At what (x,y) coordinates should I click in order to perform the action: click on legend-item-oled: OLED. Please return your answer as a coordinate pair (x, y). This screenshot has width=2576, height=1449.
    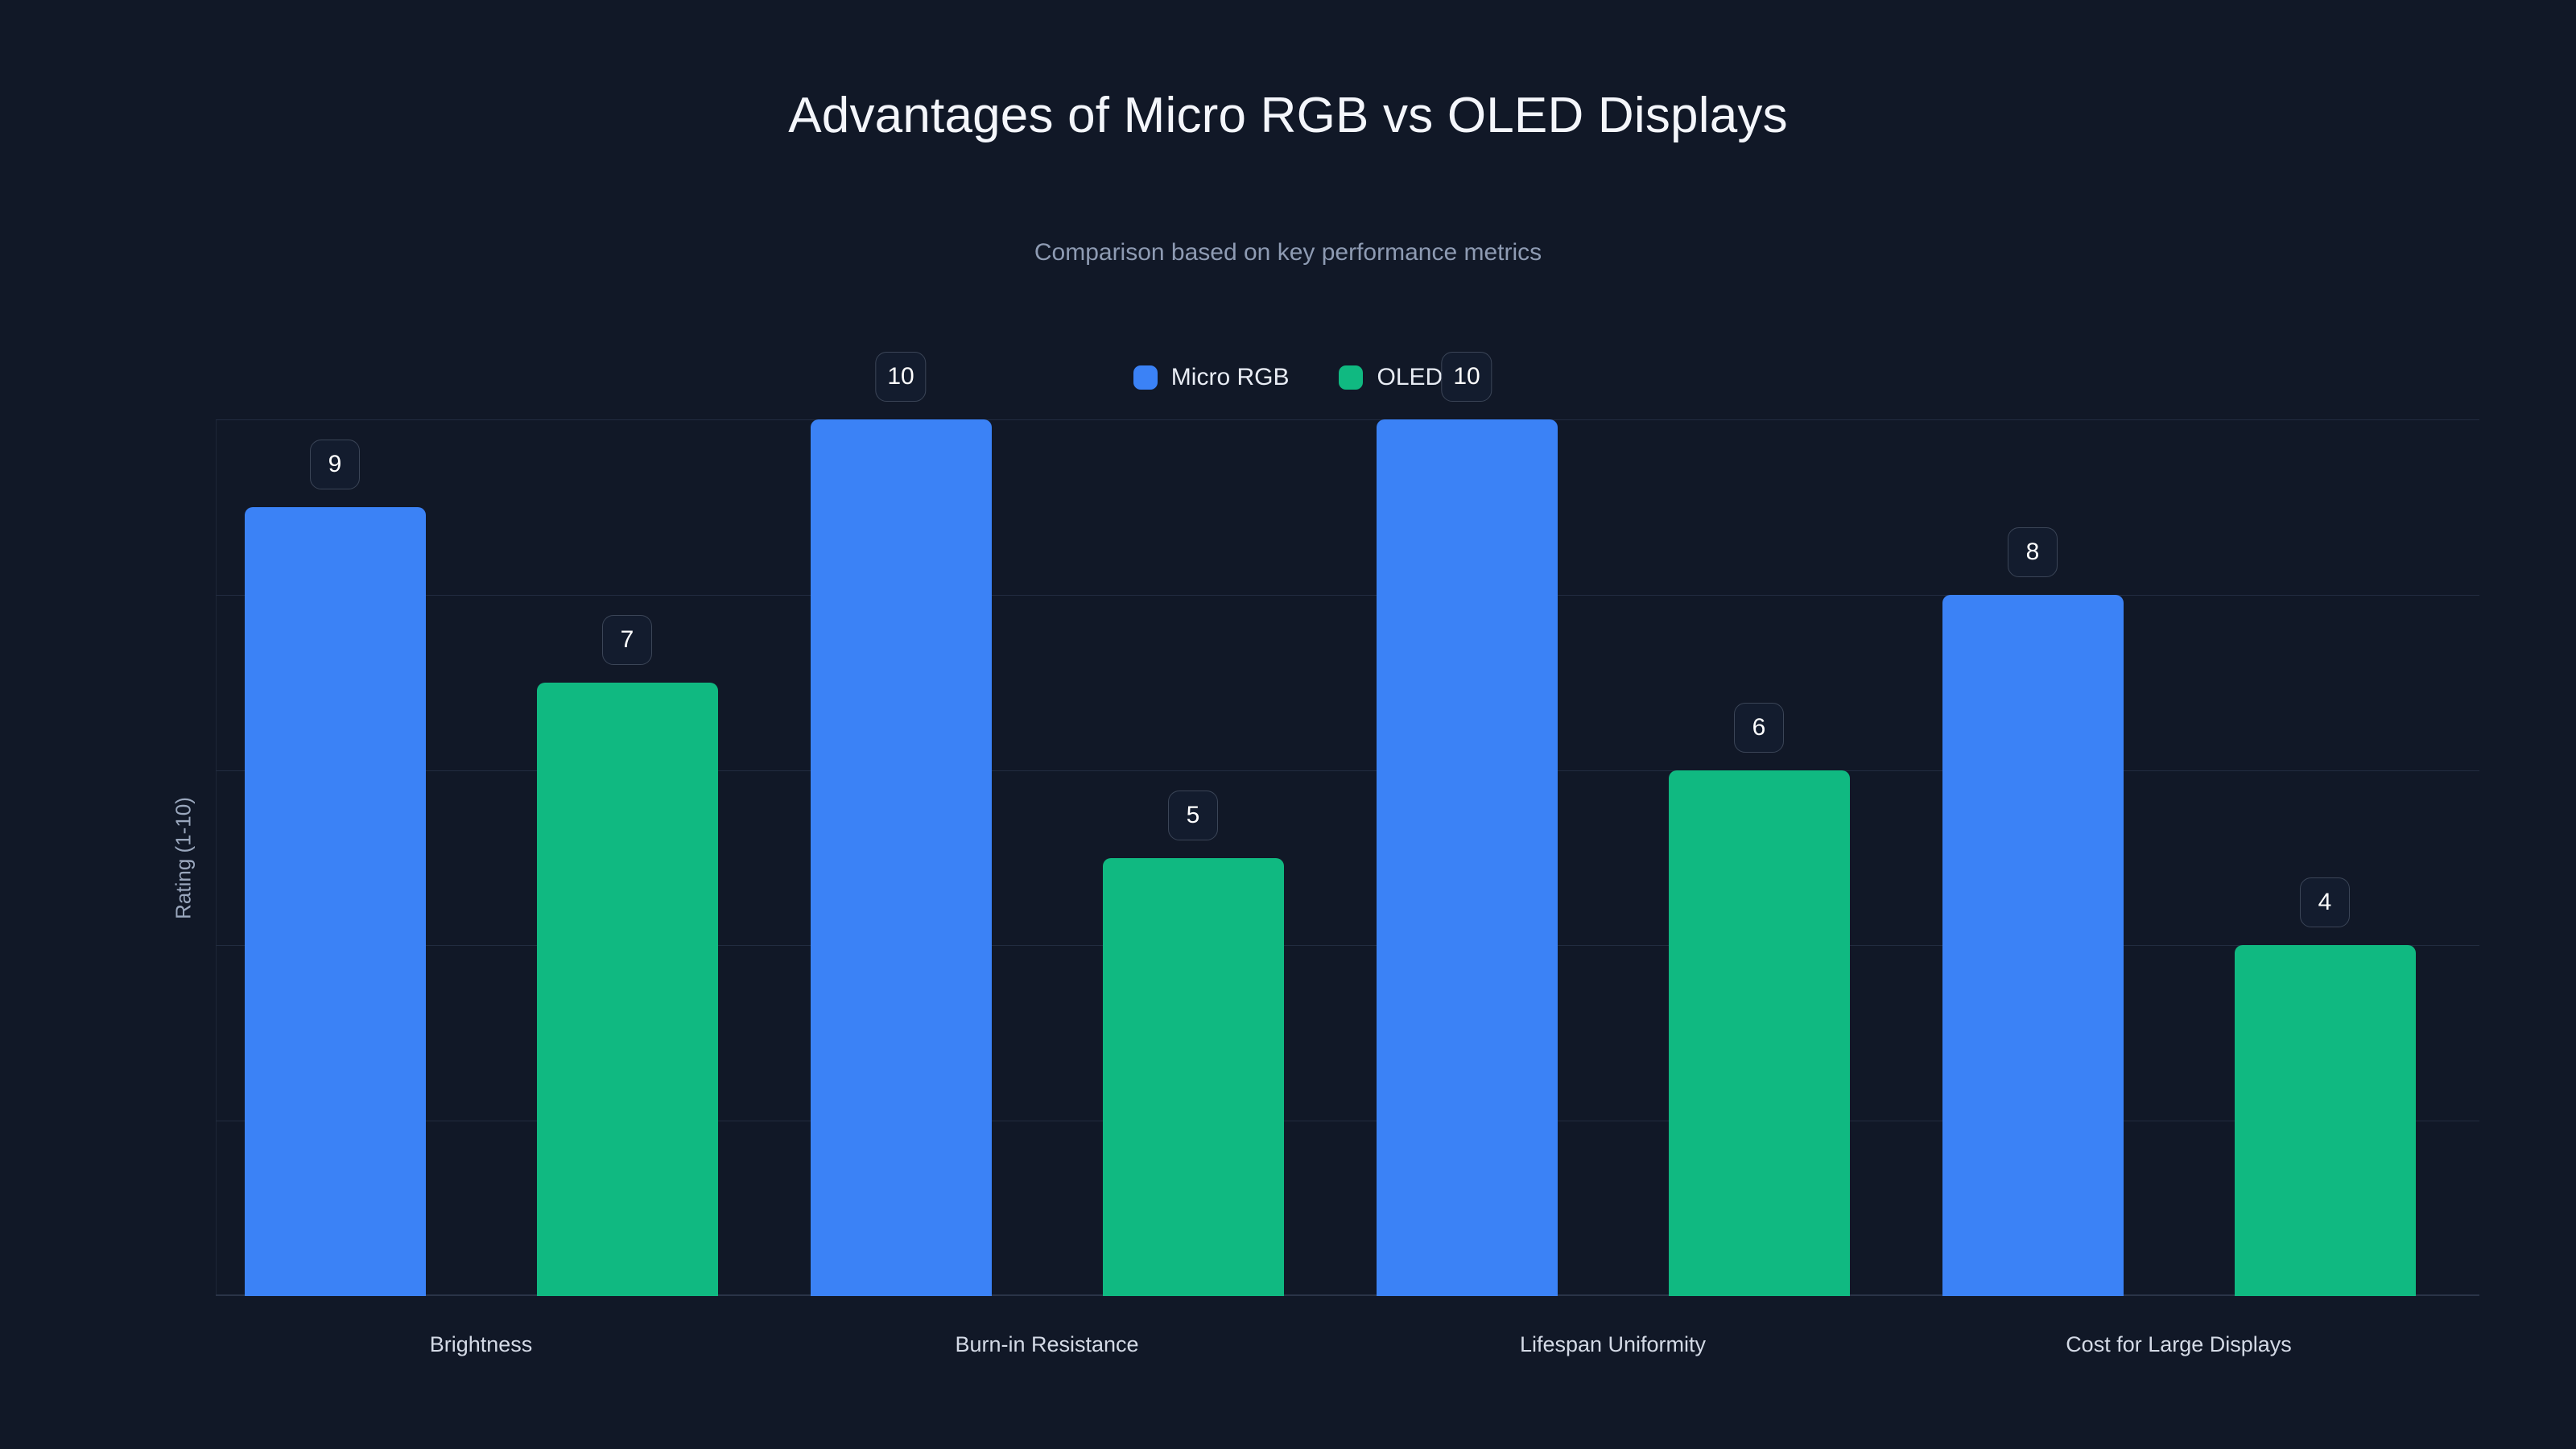
    Looking at the image, I should click on (1391, 377).